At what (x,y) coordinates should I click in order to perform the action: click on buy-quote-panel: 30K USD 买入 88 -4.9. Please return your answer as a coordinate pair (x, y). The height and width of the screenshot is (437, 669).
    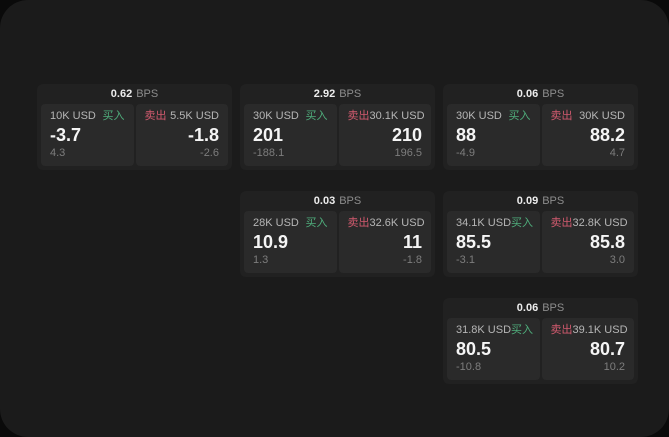
    Looking at the image, I should click on (493, 135).